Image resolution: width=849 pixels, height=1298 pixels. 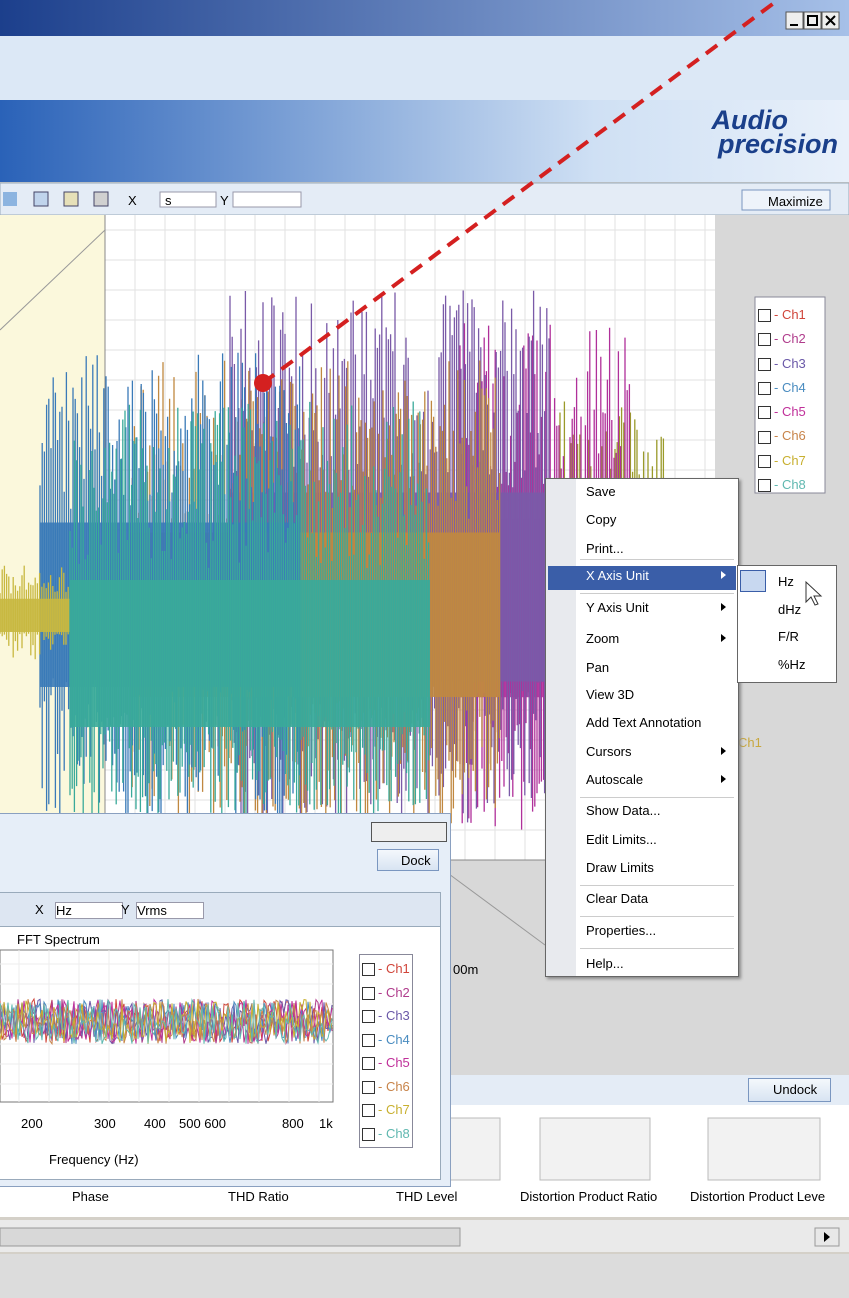 I want to click on undock-button, so click(x=789, y=1090).